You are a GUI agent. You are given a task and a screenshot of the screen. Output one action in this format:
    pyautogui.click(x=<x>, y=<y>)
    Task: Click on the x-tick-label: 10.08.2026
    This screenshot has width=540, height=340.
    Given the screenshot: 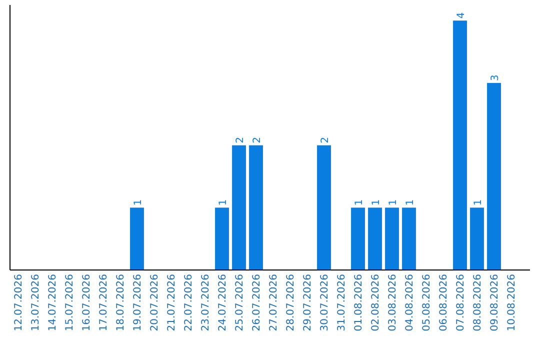 What is the action you would take?
    pyautogui.click(x=512, y=303)
    